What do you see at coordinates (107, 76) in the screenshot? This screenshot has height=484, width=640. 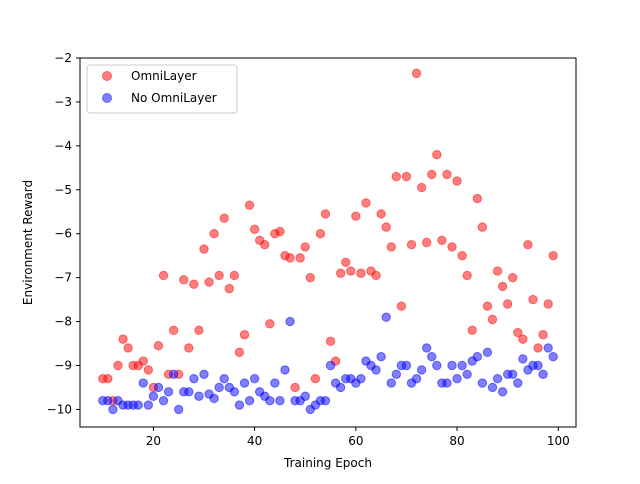 I see `legend-marker-omnilayer` at bounding box center [107, 76].